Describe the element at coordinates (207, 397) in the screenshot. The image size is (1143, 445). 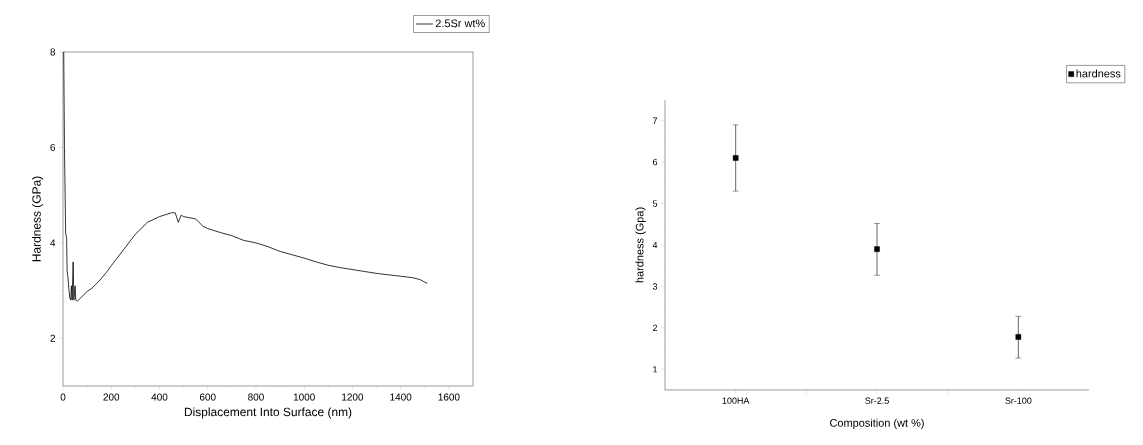
I see `x-tick-label: 600` at that location.